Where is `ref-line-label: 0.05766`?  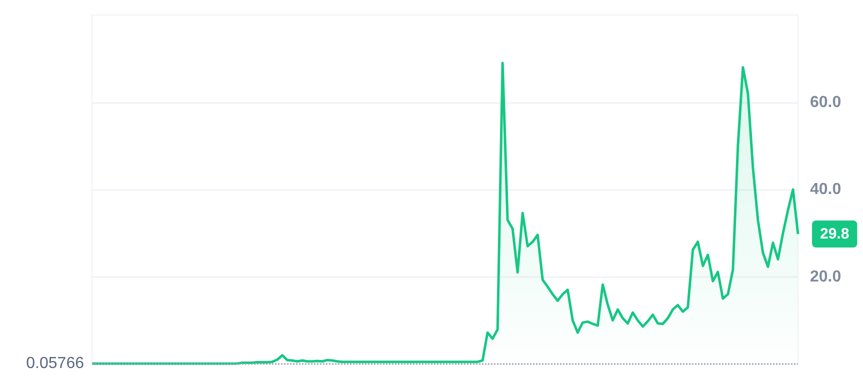
ref-line-label: 0.05766 is located at coordinates (55, 363).